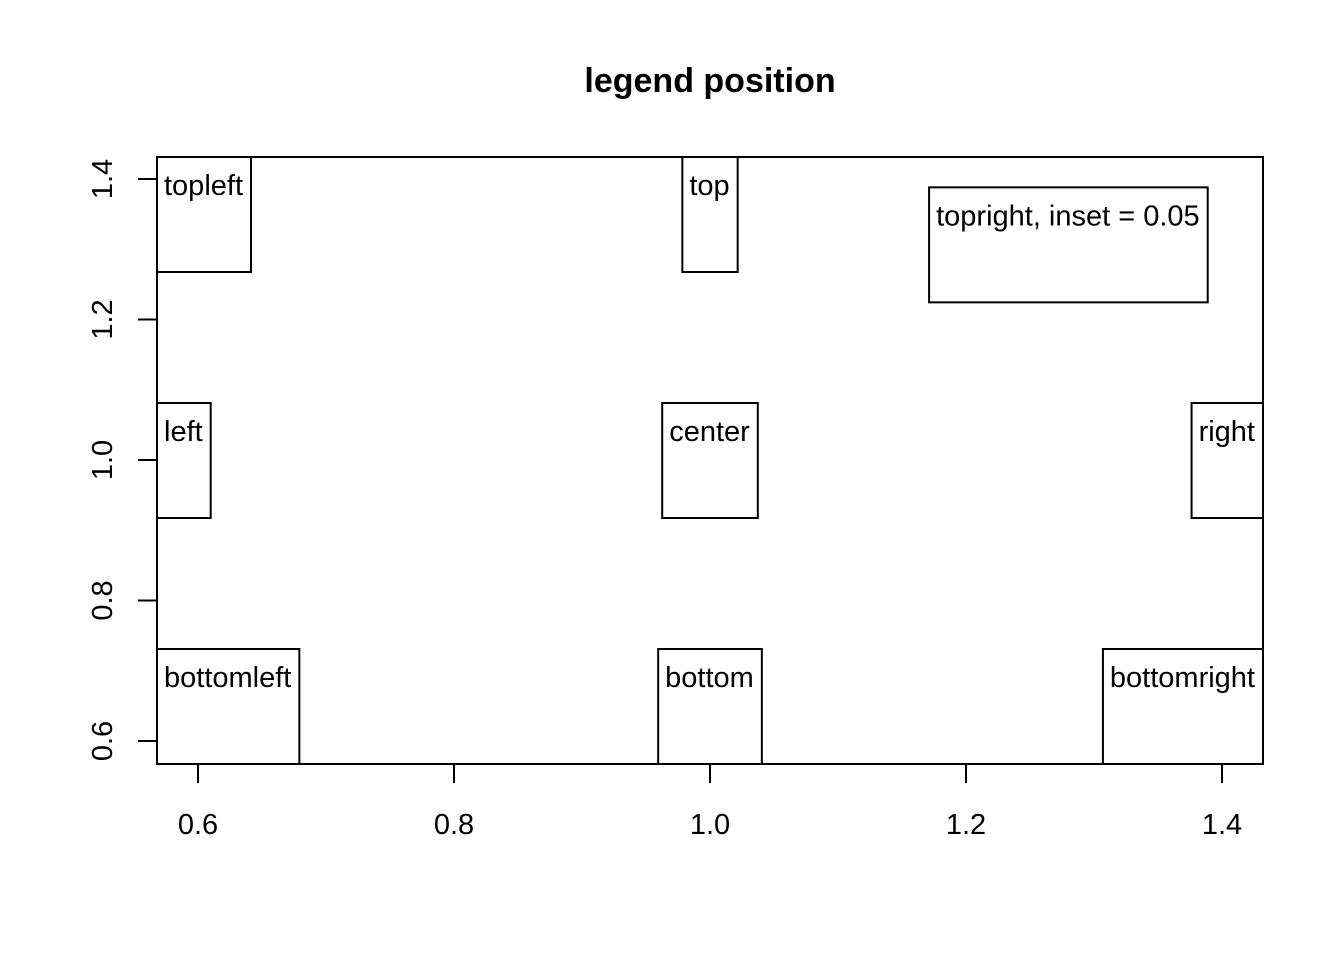  I want to click on legend-topright: topright, inset = 0.05, so click(1068, 245).